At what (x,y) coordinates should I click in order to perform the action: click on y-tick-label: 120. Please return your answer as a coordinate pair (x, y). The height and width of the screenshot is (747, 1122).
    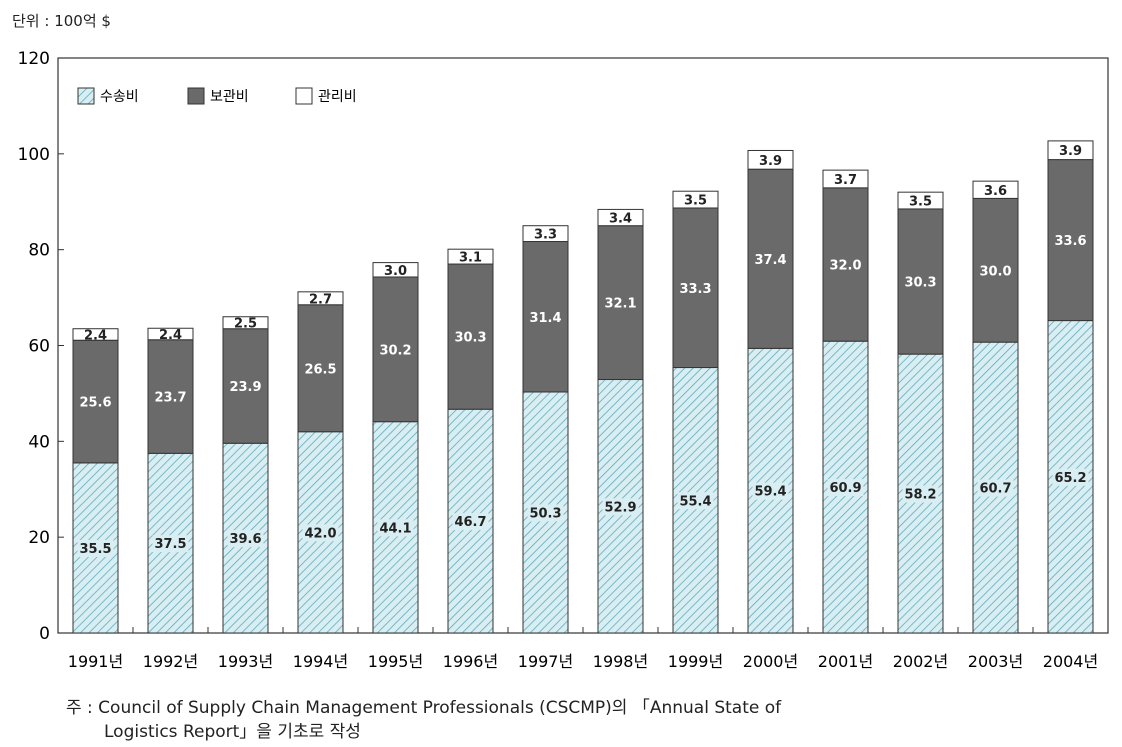
    Looking at the image, I should click on (34, 59).